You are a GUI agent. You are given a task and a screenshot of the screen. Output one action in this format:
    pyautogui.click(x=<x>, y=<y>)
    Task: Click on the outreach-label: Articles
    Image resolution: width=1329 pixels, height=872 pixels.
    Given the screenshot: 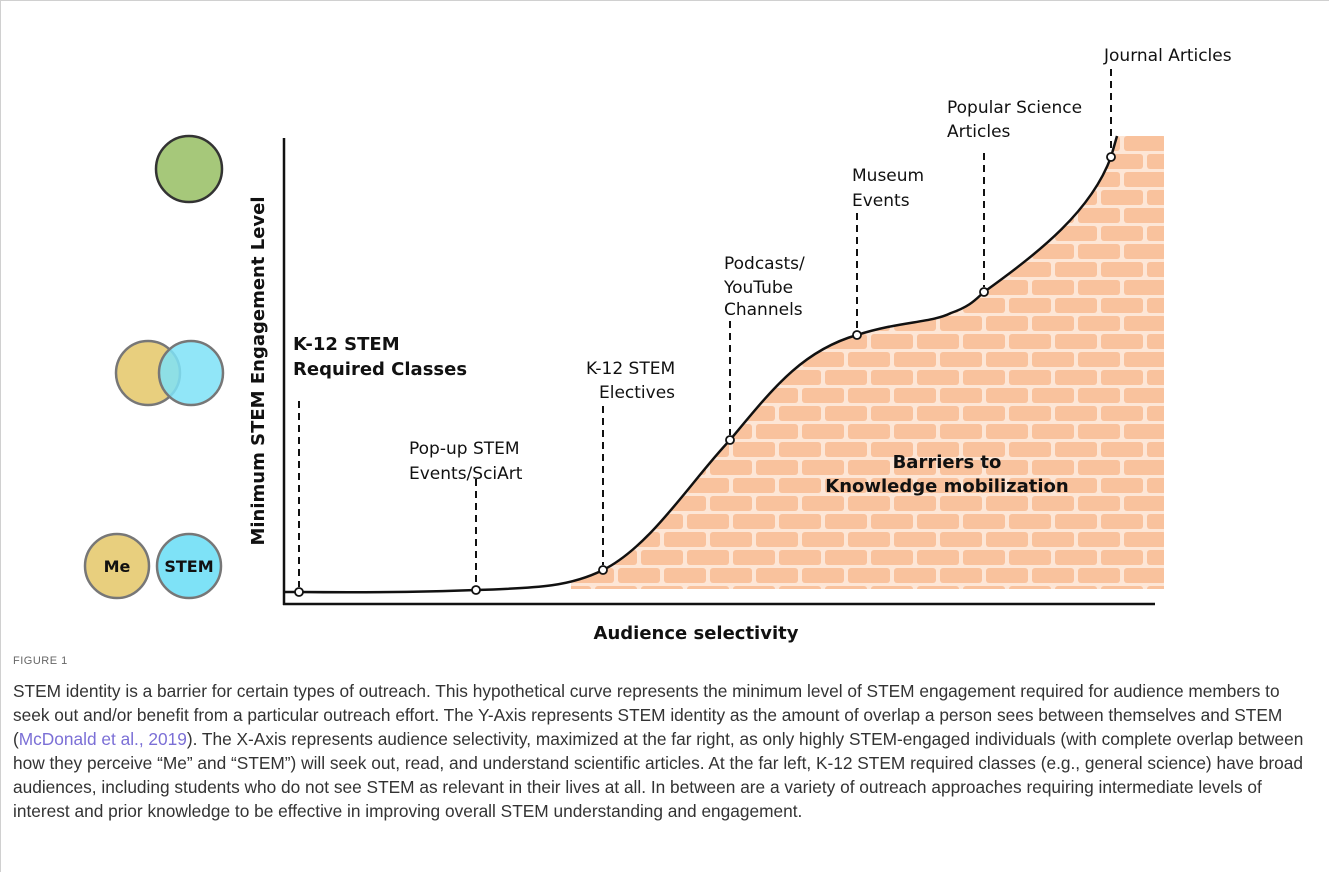 What is the action you would take?
    pyautogui.click(x=979, y=132)
    